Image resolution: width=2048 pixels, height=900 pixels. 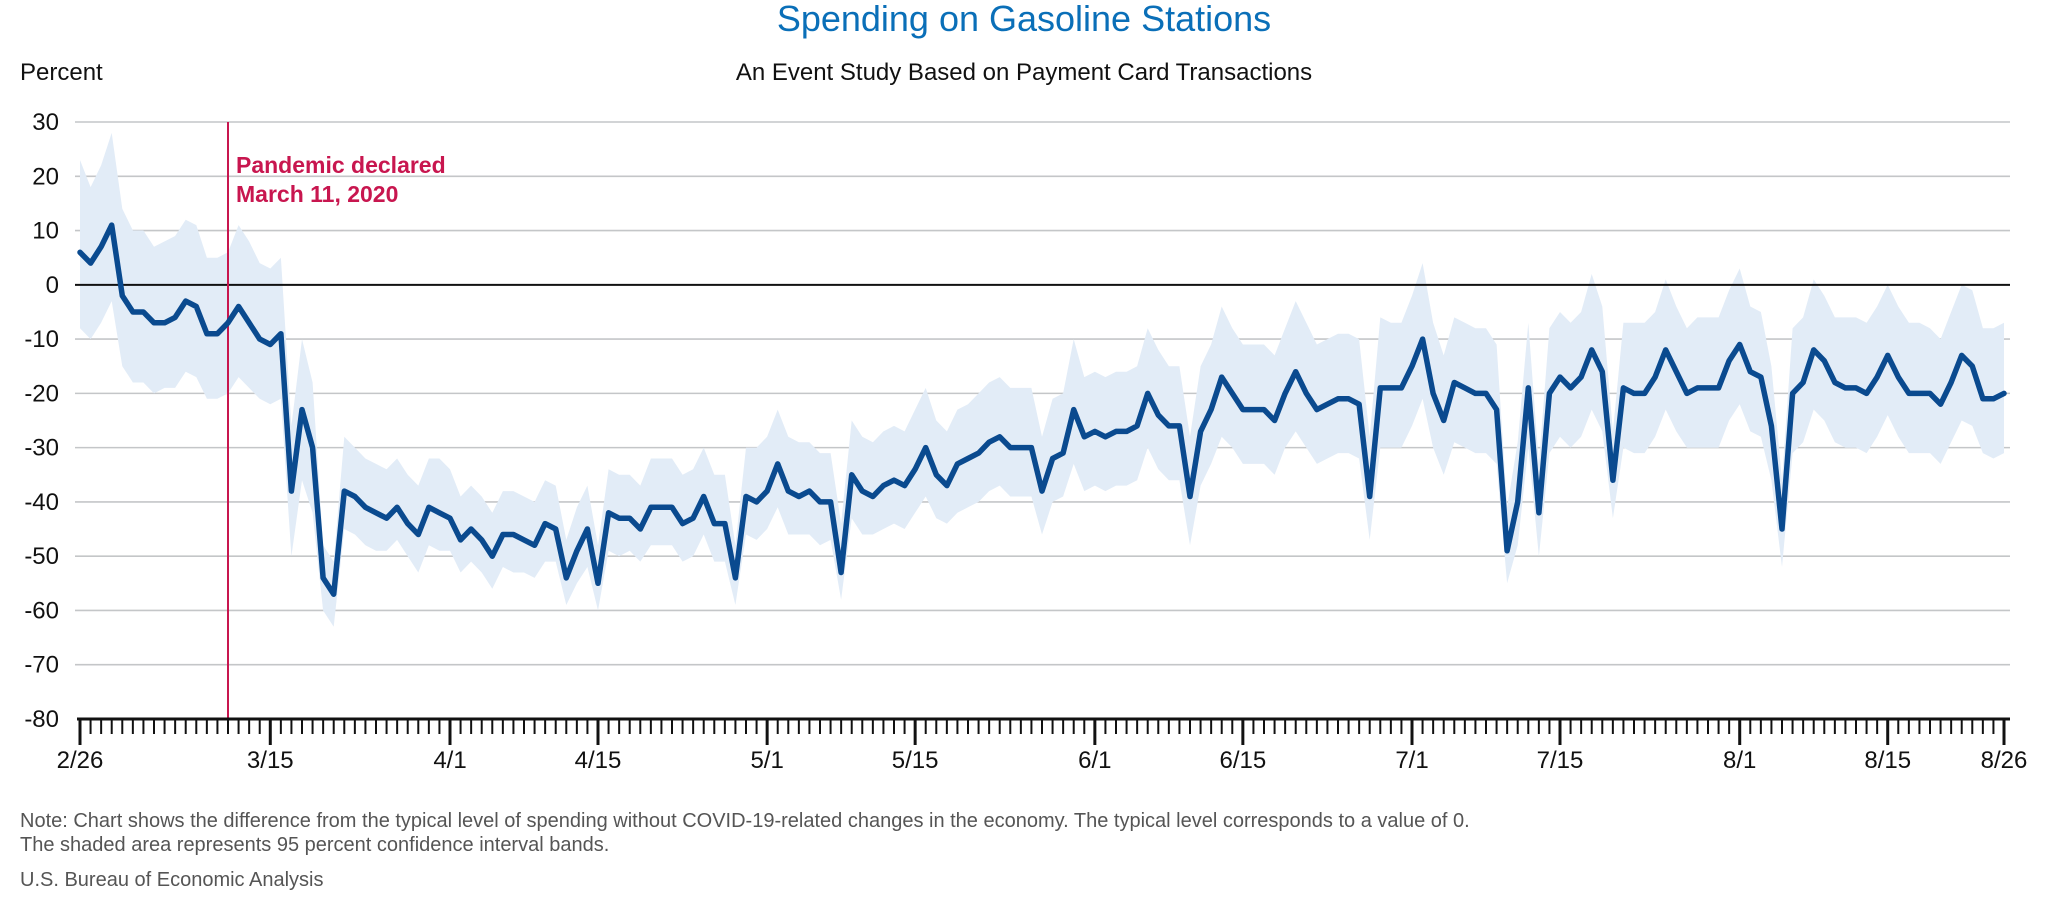 What do you see at coordinates (41, 421) in the screenshot?
I see `y-axis: 30 20 10 0 -10 -20 -30 -40 -50 -60 -70 -80` at bounding box center [41, 421].